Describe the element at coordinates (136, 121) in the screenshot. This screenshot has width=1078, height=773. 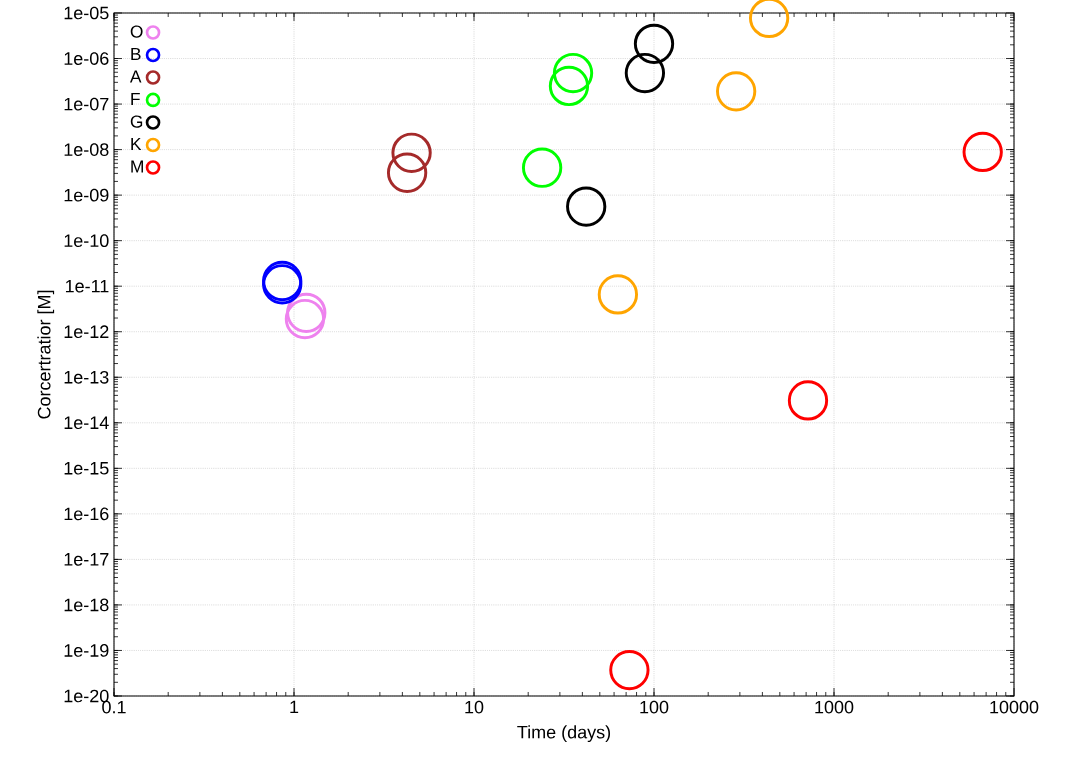
I see `legend-label: G` at that location.